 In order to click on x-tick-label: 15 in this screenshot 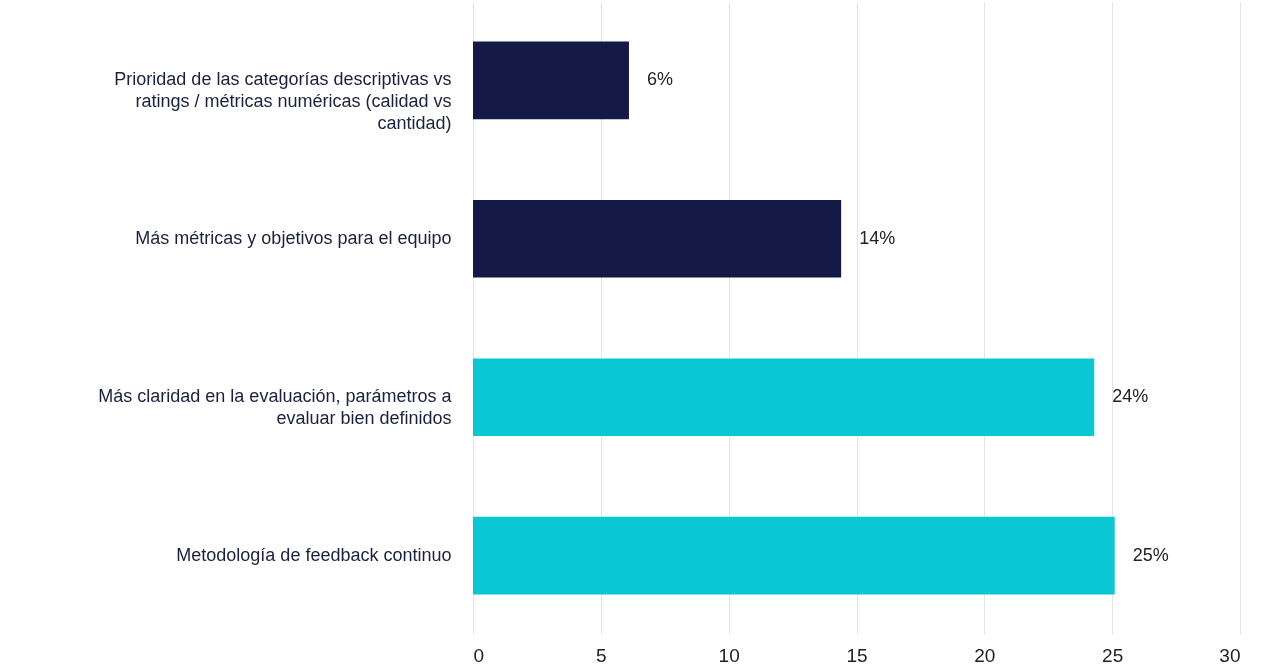, I will do `click(857, 655)`.